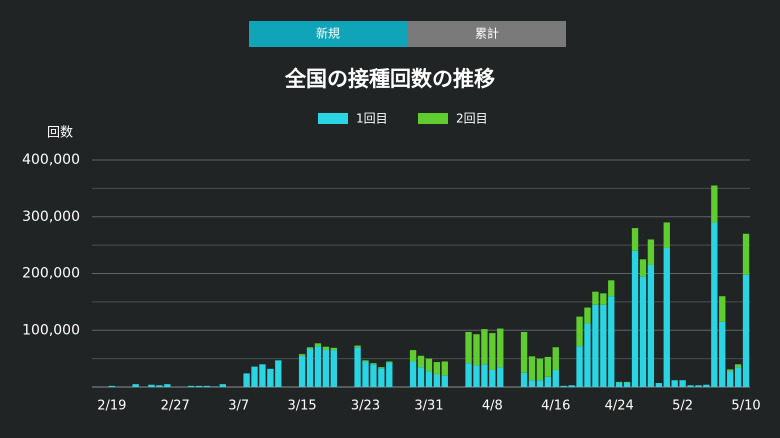  I want to click on x-tick-label: 4/24, so click(619, 406).